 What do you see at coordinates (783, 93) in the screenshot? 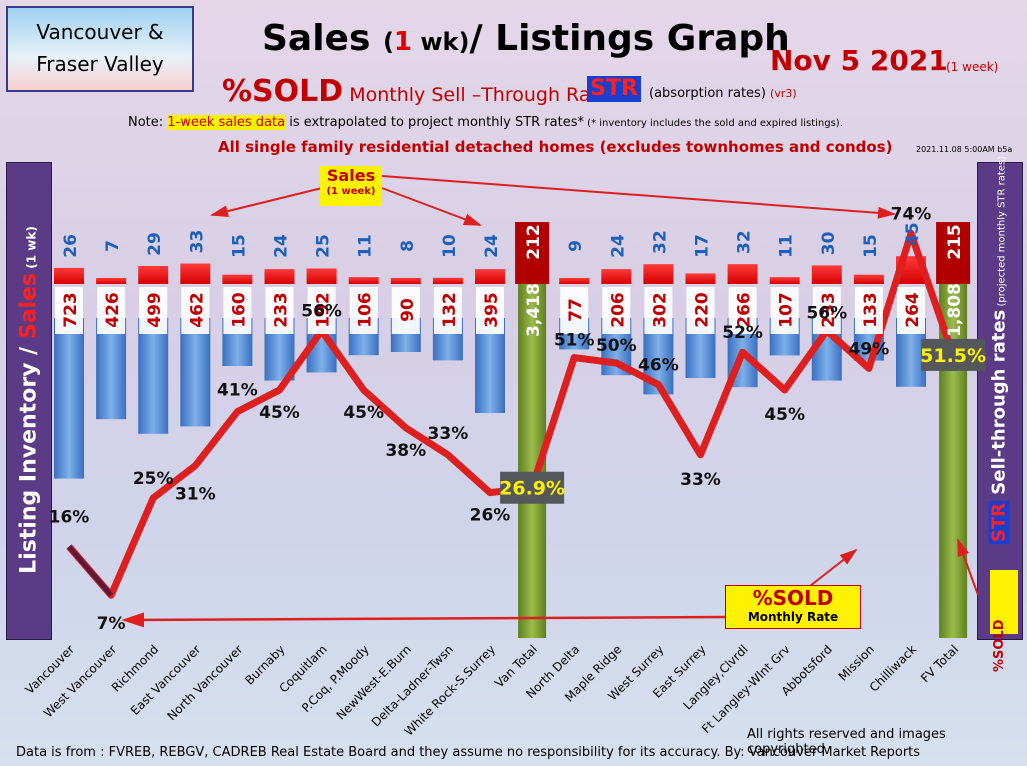
I see `version-text: (vr3)` at bounding box center [783, 93].